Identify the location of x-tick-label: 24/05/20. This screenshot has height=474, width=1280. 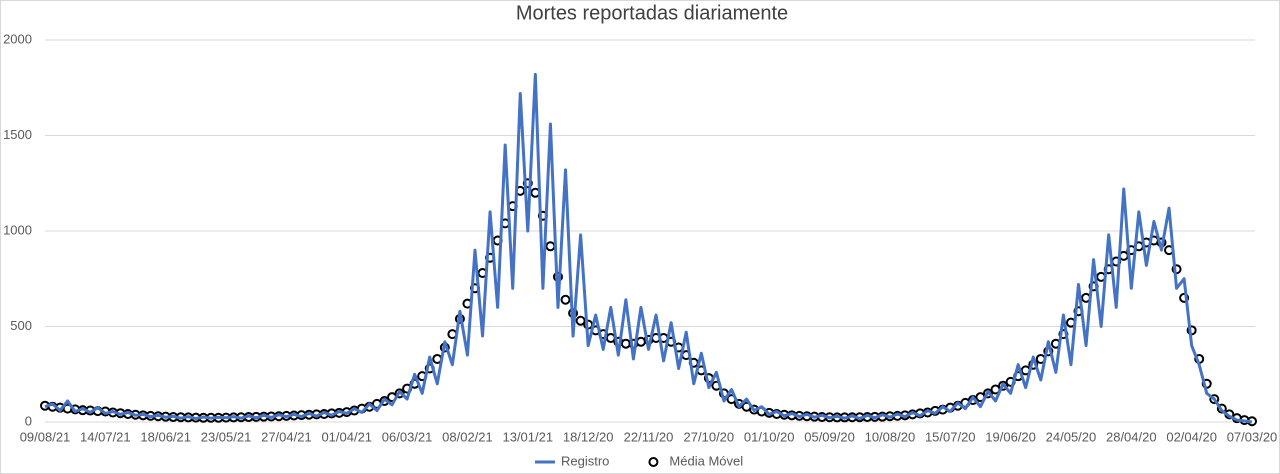
(1071, 436).